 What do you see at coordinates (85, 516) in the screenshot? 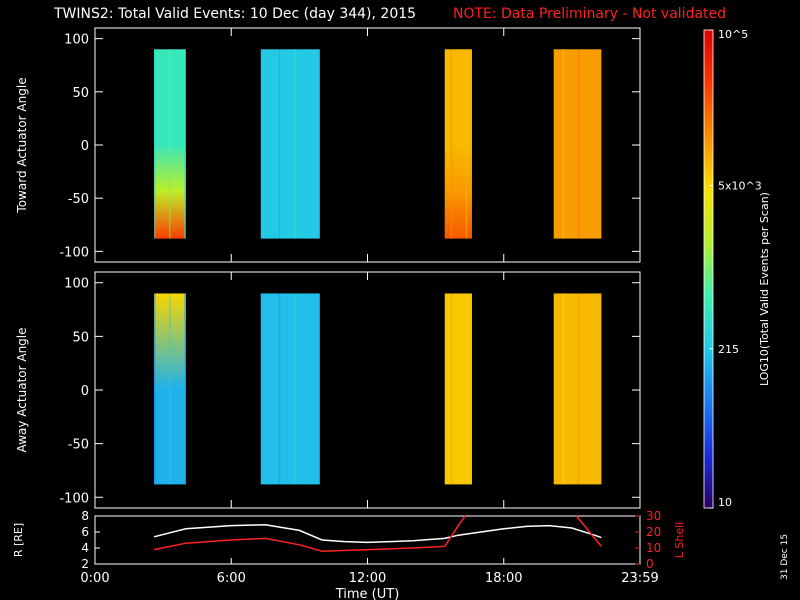
I see `orbit-ytick-label: 8` at bounding box center [85, 516].